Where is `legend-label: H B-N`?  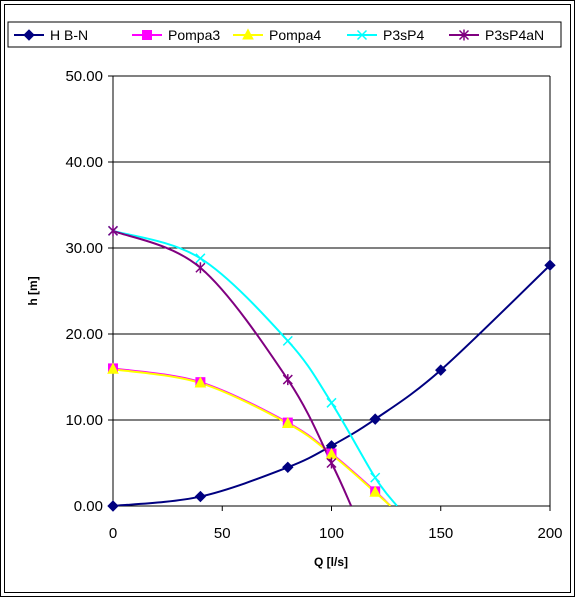
legend-label: H B-N is located at coordinates (69, 35).